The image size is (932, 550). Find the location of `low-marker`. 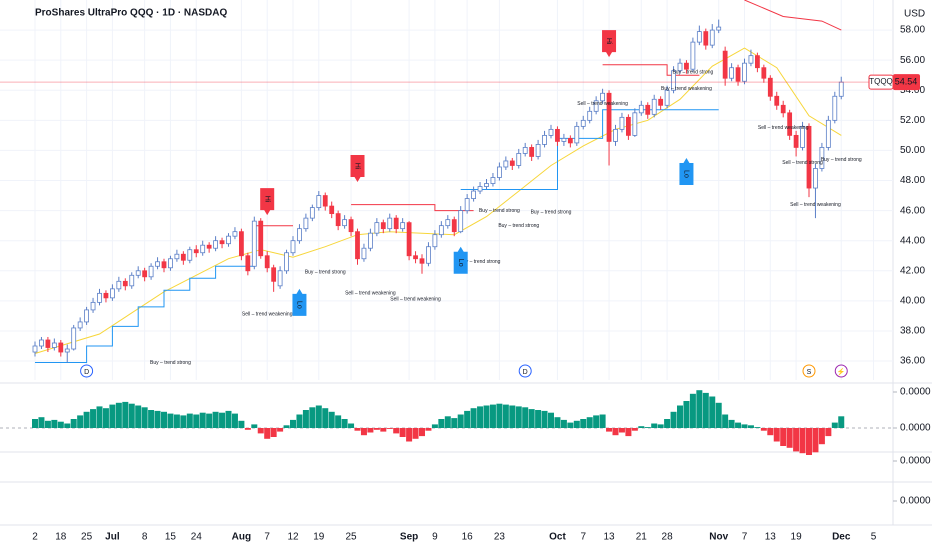

low-marker is located at coordinates (299, 302).